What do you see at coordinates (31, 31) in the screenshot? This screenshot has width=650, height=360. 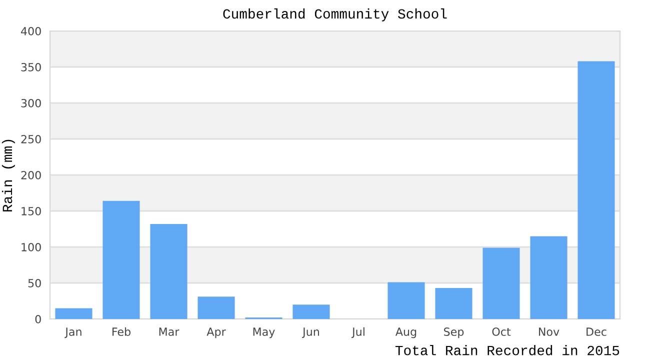 I see `y-tick-label: 400` at bounding box center [31, 31].